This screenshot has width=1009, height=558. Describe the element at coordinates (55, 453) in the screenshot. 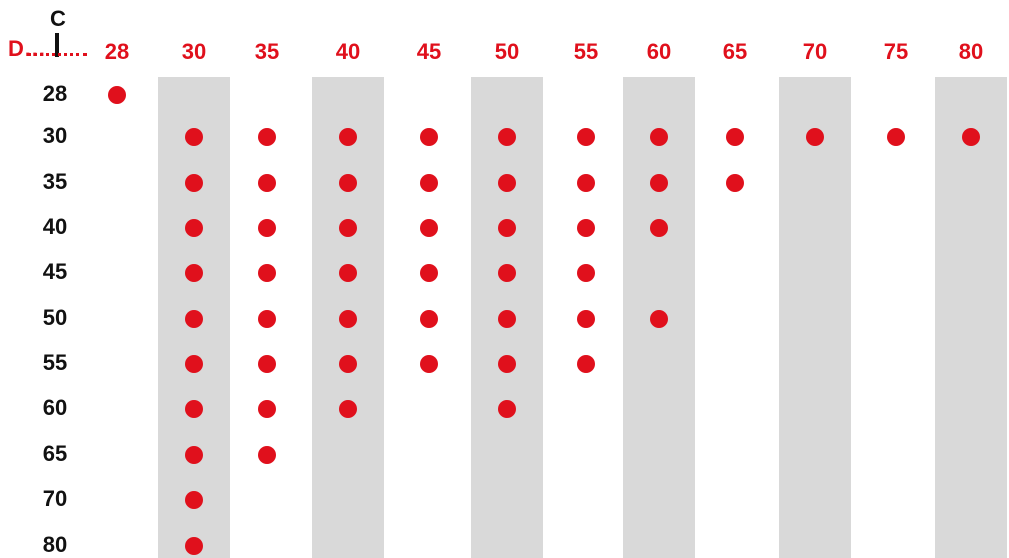

I see `row-label-65: 65` at that location.